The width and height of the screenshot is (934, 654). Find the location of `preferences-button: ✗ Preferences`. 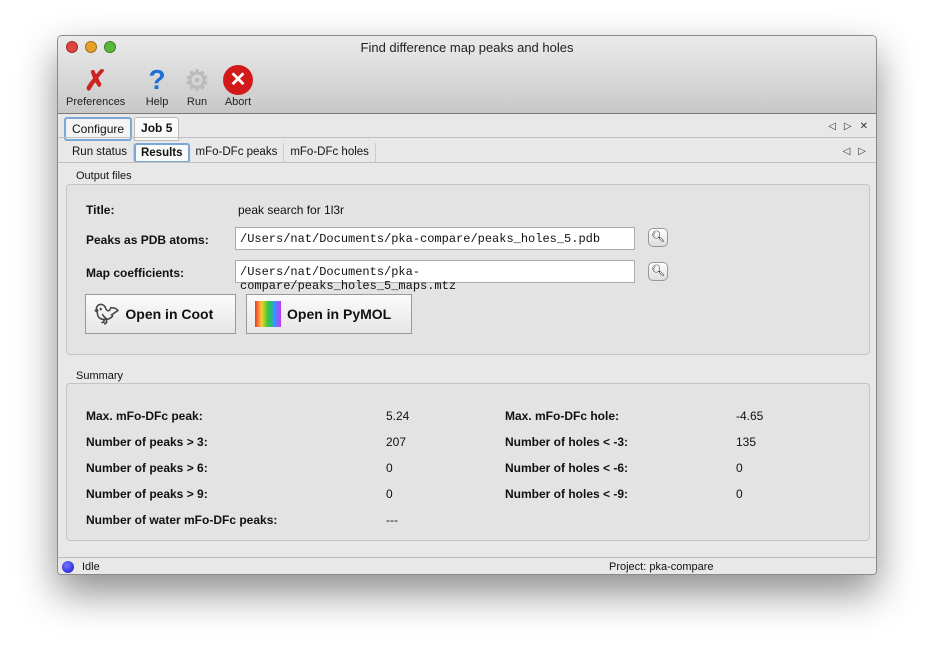

preferences-button: ✗ Preferences is located at coordinates (96, 86).